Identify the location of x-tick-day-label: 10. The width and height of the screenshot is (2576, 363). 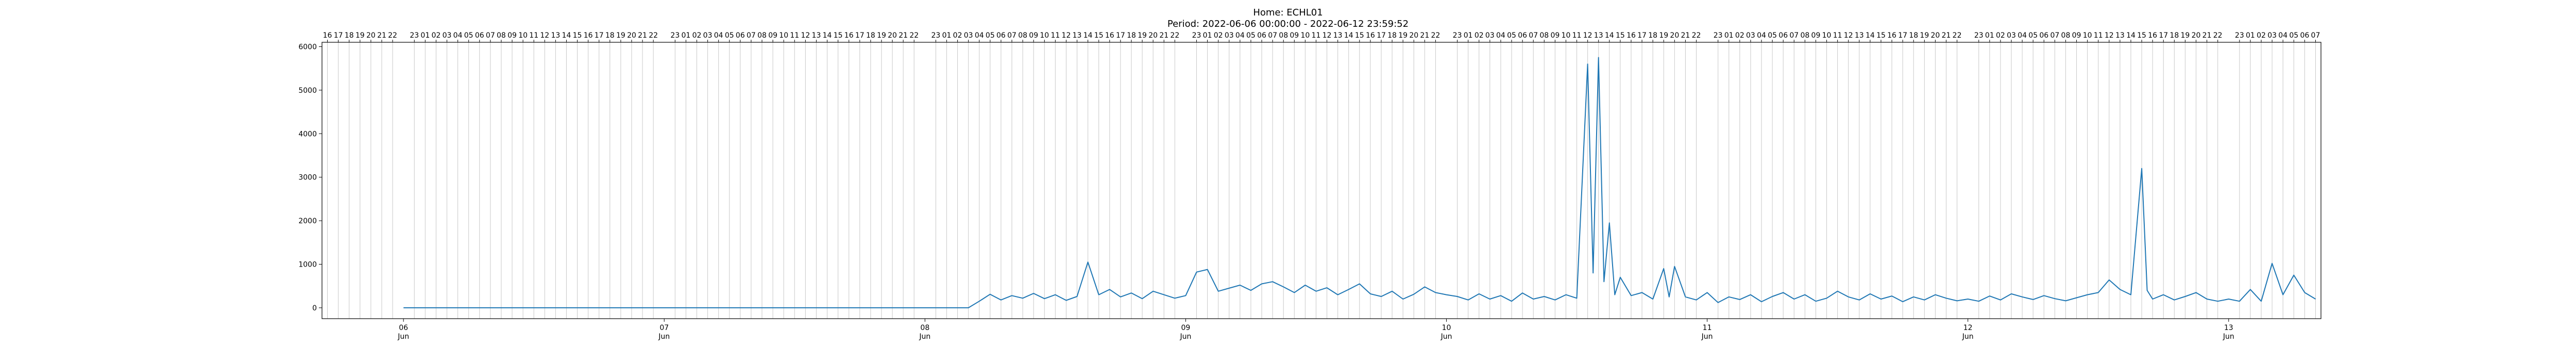
(1446, 328).